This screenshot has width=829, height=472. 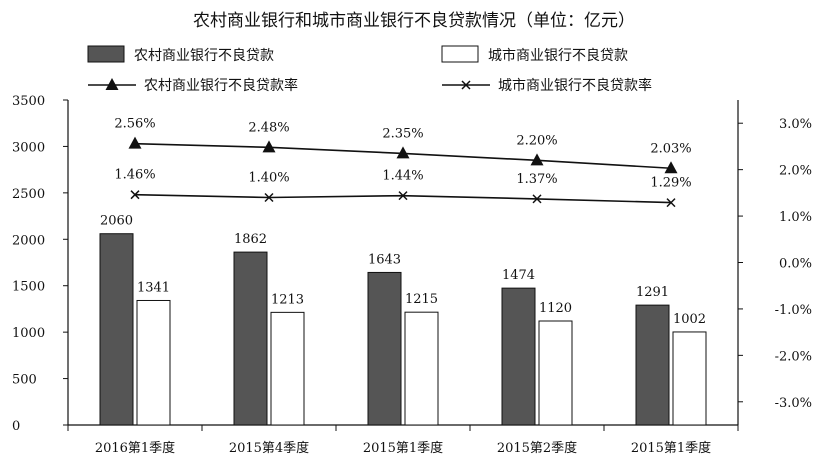 What do you see at coordinates (793, 356) in the screenshot?
I see `right-tick-label: -2.0%` at bounding box center [793, 356].